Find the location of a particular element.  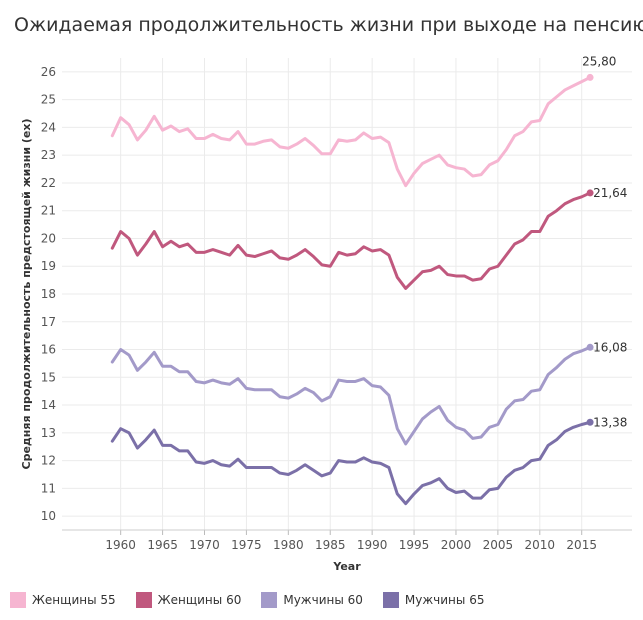

y-tick-label: 25 is located at coordinates (48, 100).